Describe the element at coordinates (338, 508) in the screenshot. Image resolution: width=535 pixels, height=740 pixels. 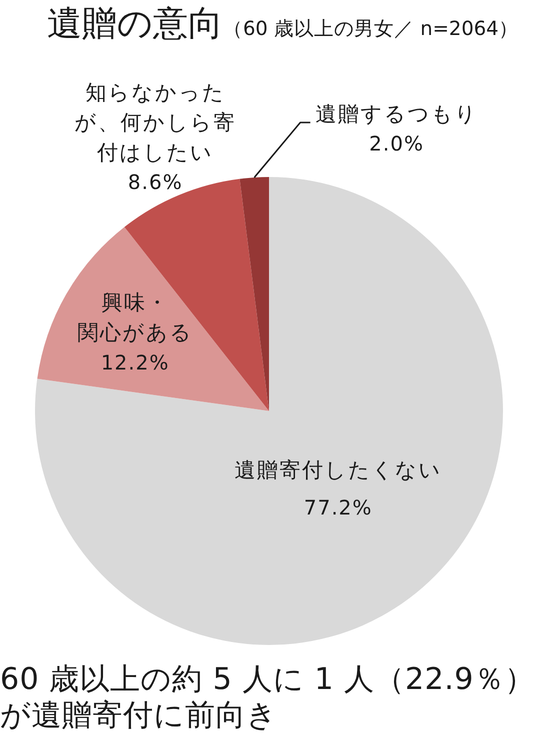
I see `data-label: 77.2%` at that location.